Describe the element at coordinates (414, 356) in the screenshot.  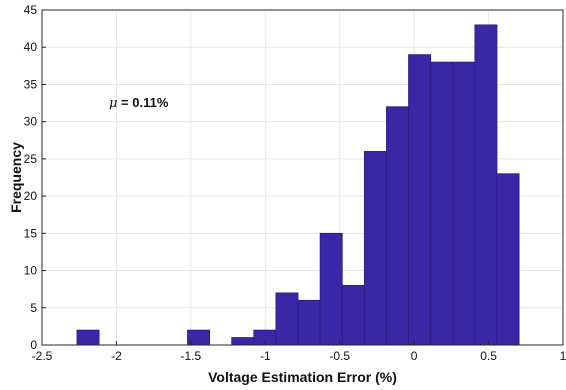
I see `x-tick-label-5: 0` at that location.